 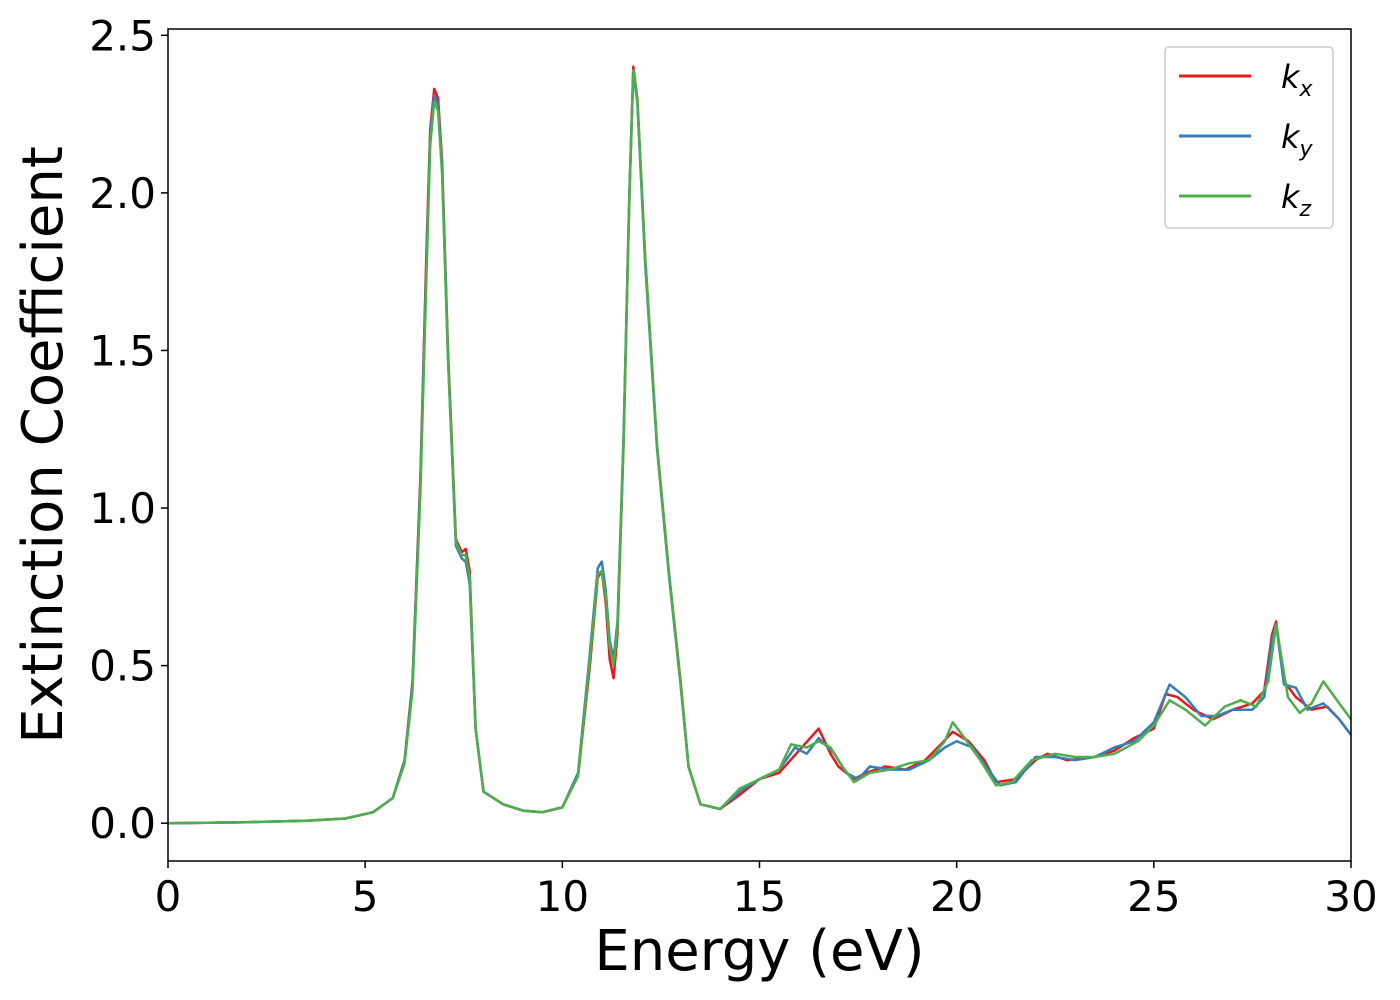 What do you see at coordinates (122, 350) in the screenshot?
I see `y-tick-label: 1.5` at bounding box center [122, 350].